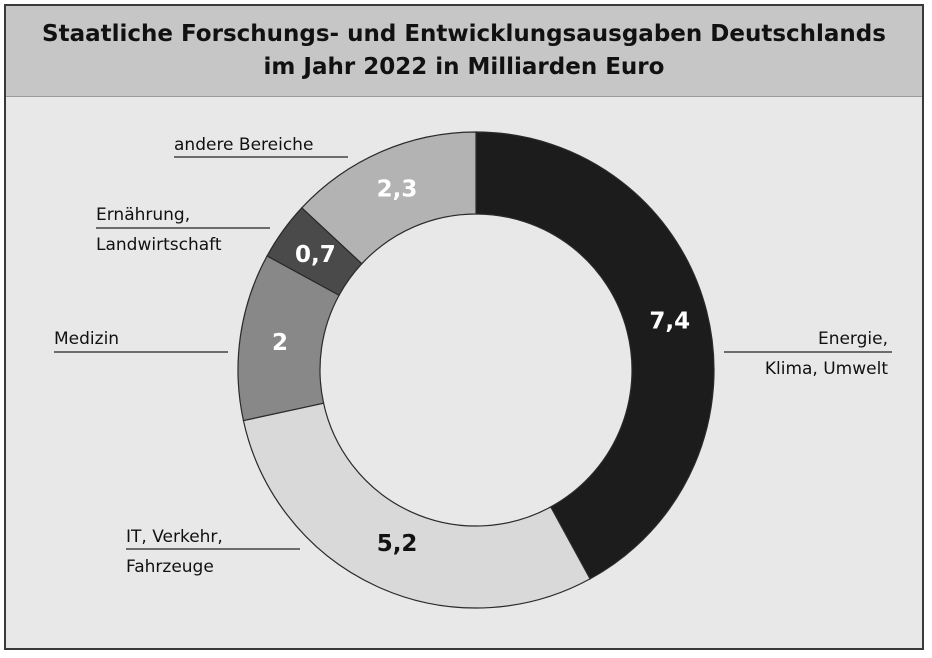 Image resolution: width=932 pixels, height=658 pixels. Describe the element at coordinates (170, 567) in the screenshot. I see `category-label: Fahrzeuge` at that location.